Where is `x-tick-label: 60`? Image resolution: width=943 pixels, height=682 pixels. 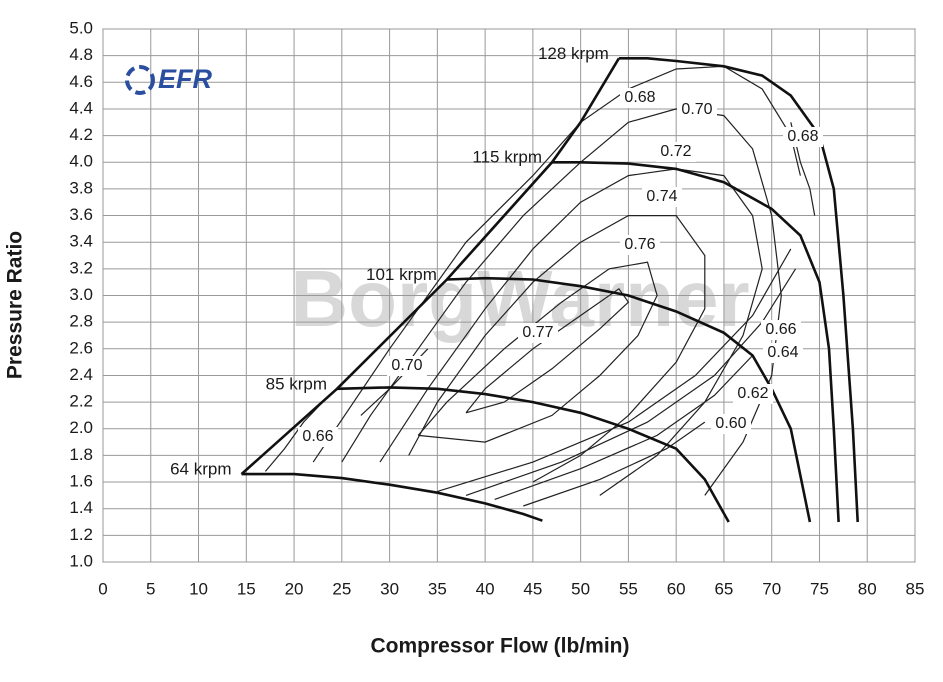 x-tick-label: 60 is located at coordinates (676, 588).